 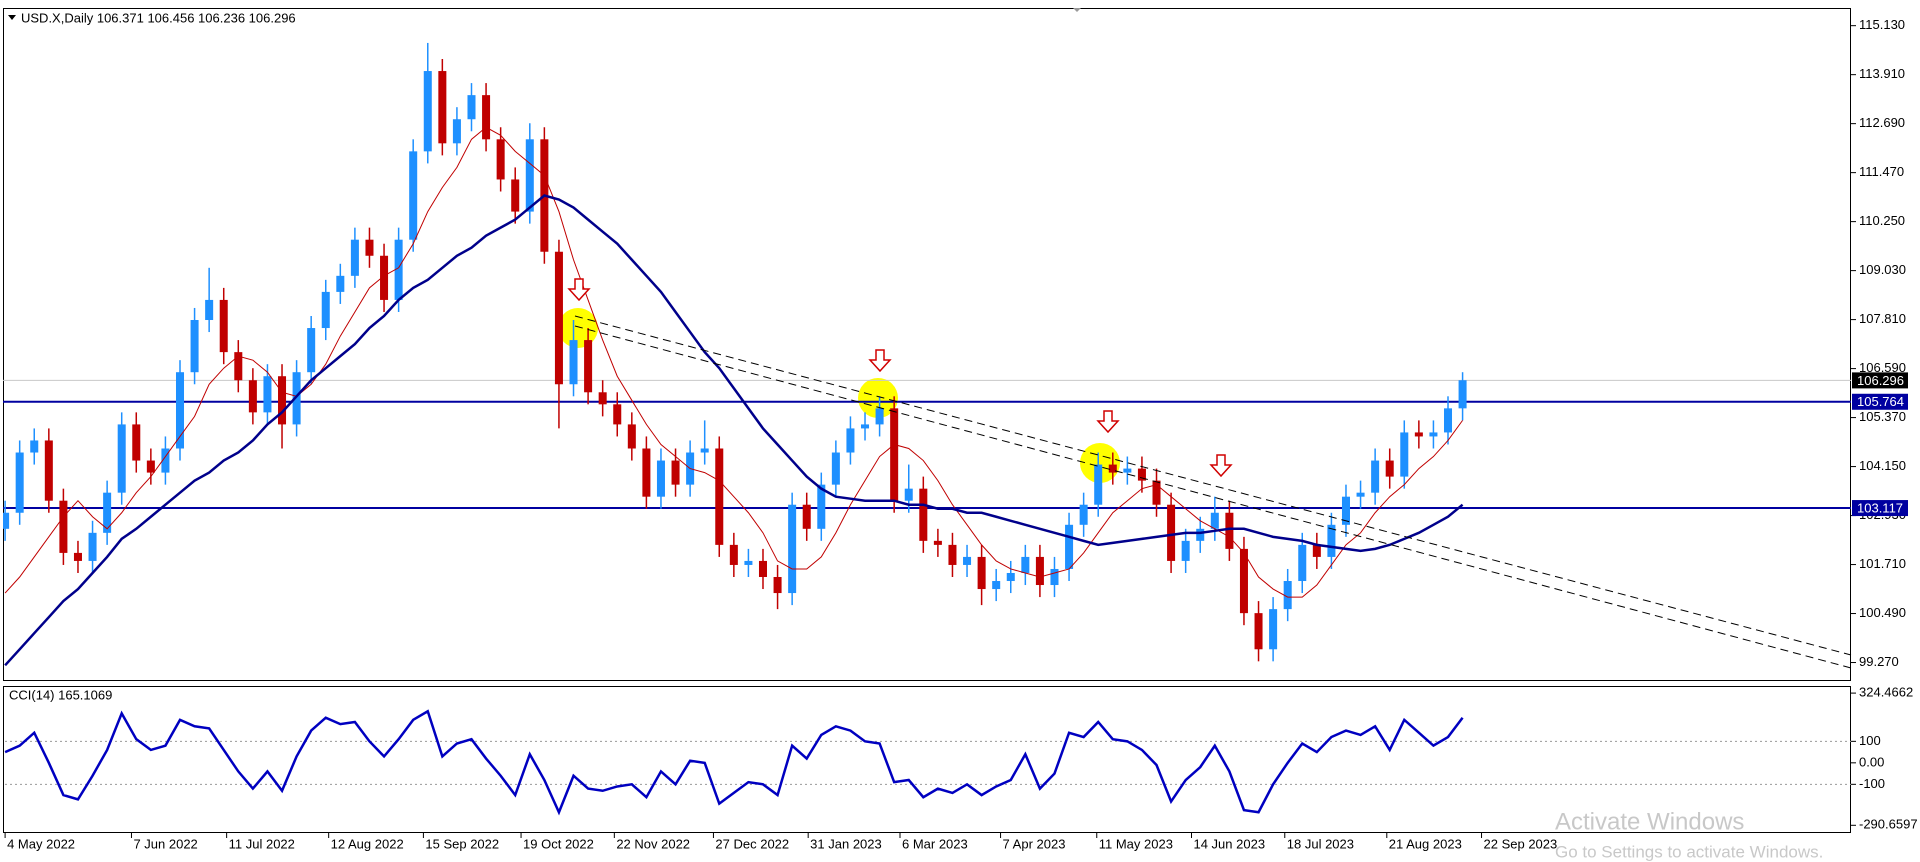 What do you see at coordinates (1649, 821) in the screenshot?
I see `watermark-title: Activate Windows` at bounding box center [1649, 821].